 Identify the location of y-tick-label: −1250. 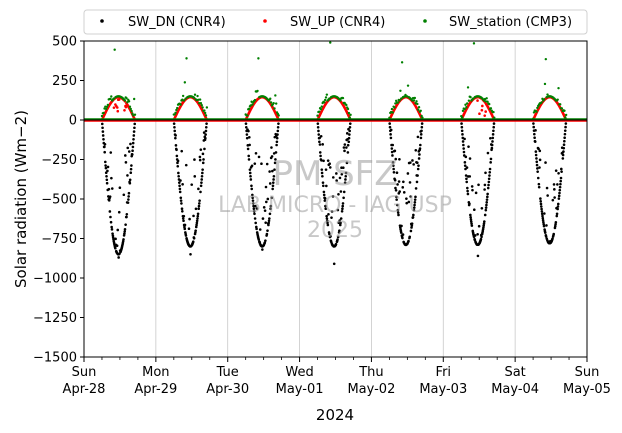
(55, 318).